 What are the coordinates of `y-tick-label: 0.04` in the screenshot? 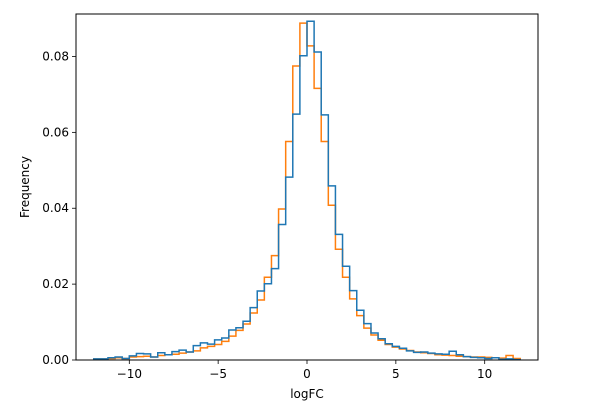 It's located at (55, 208).